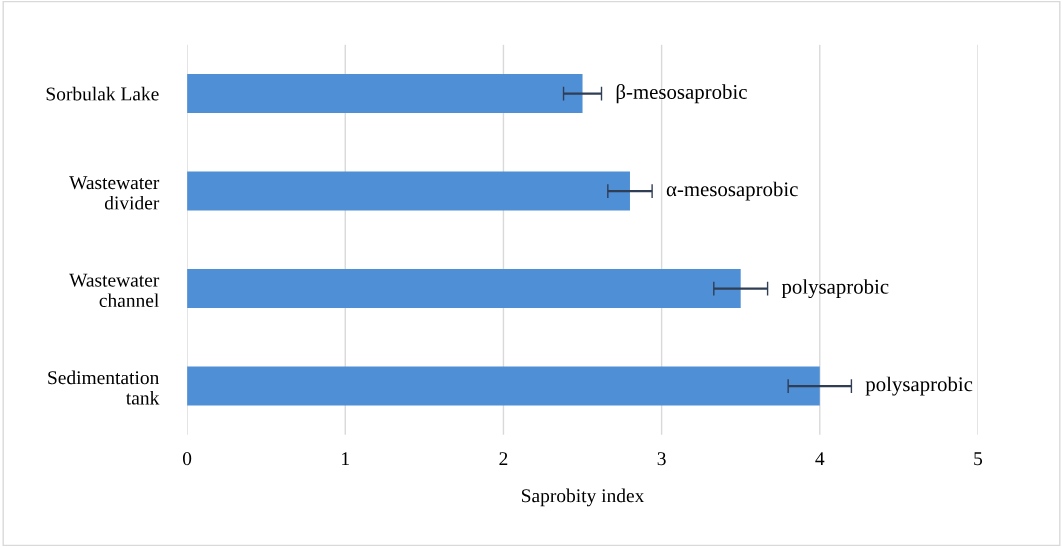 The height and width of the screenshot is (547, 1063). I want to click on y-tick-label: Sedimentation tank, so click(104, 387).